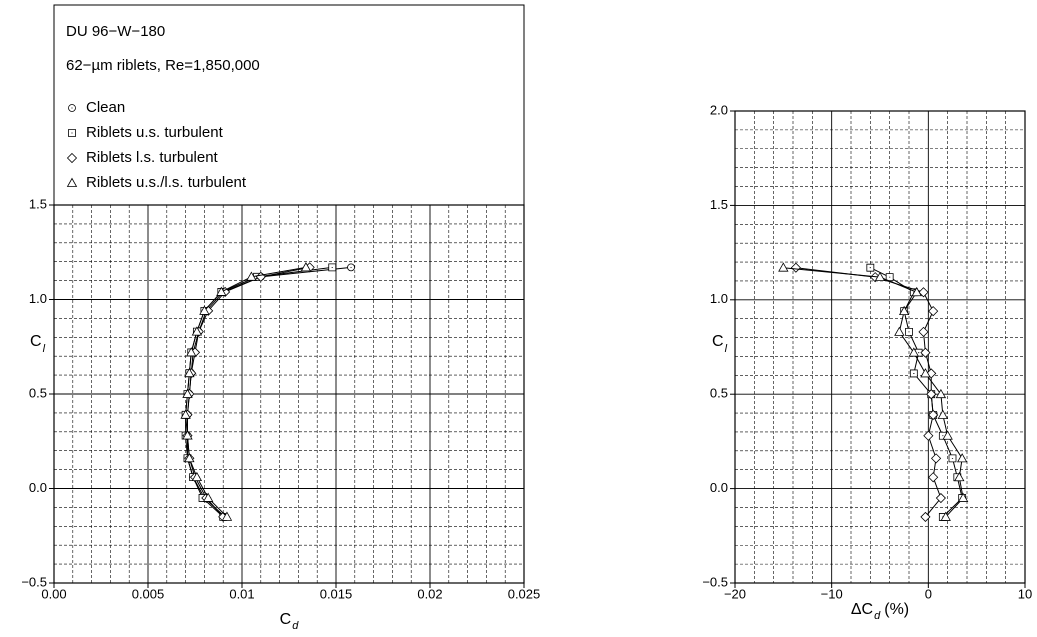  I want to click on chart-subtitle: 62−µm riblets, Re=1,850,000, so click(163, 65).